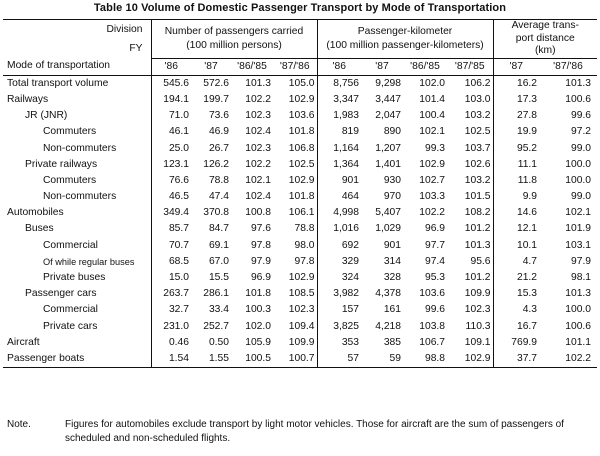 Image resolution: width=600 pixels, height=456 pixels. I want to click on table-cell: 95.3, so click(435, 278).